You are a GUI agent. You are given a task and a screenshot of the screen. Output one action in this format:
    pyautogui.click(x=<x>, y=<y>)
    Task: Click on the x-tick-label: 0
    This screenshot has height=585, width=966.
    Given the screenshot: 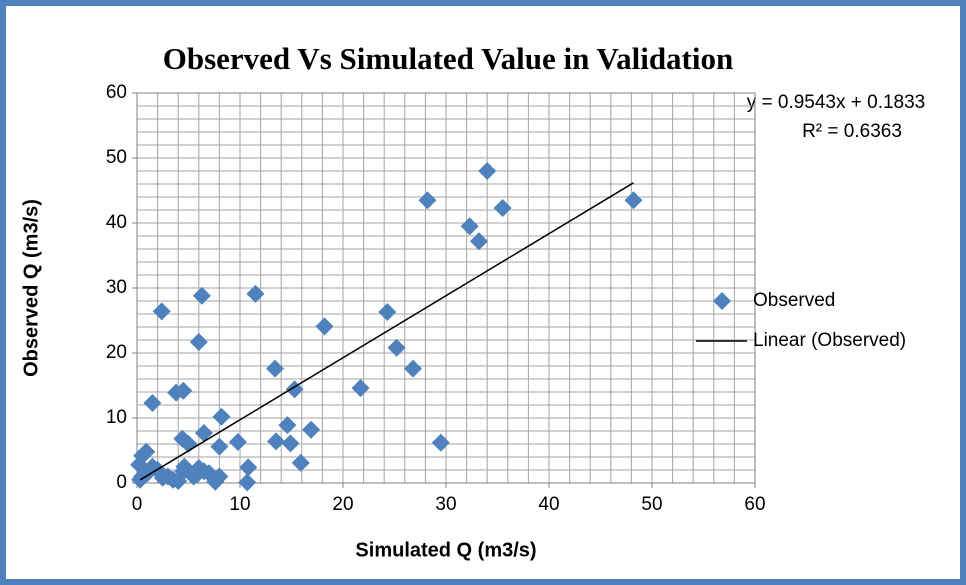 What is the action you would take?
    pyautogui.click(x=137, y=504)
    